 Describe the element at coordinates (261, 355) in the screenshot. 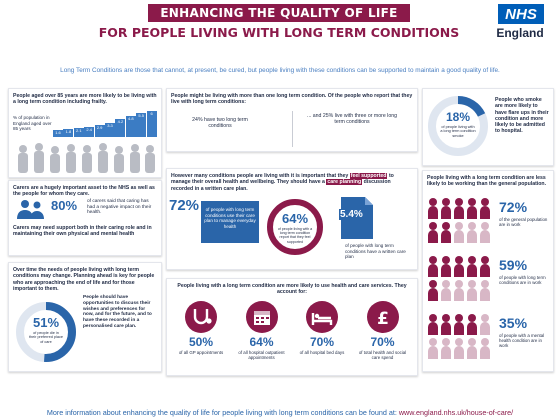

I see `service-label: of all hospital outpatient appointments` at that location.